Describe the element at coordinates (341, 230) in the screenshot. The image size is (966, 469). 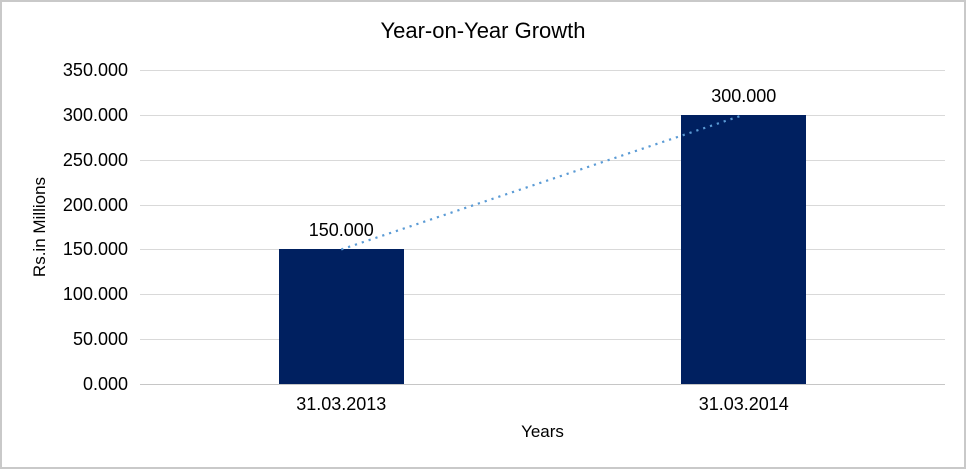
I see `bar-value-label: 150.000` at that location.